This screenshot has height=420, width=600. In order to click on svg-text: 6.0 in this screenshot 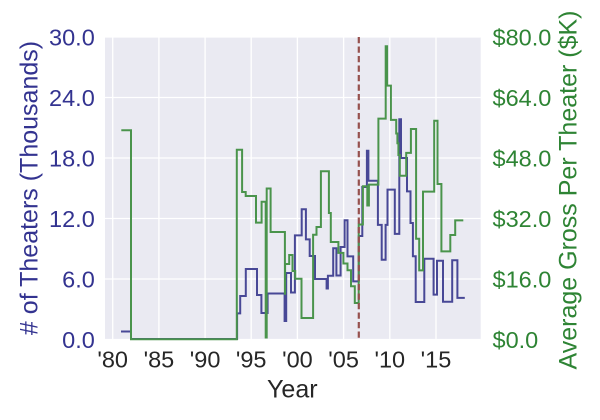, I will do `click(78, 280)`.